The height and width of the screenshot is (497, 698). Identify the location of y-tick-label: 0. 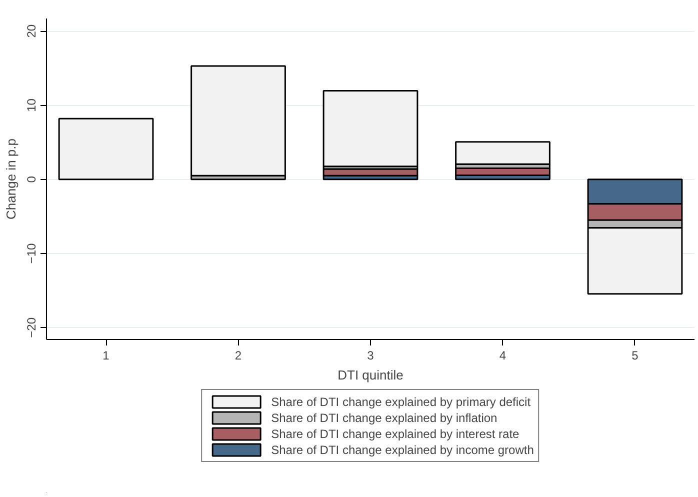
(31, 179).